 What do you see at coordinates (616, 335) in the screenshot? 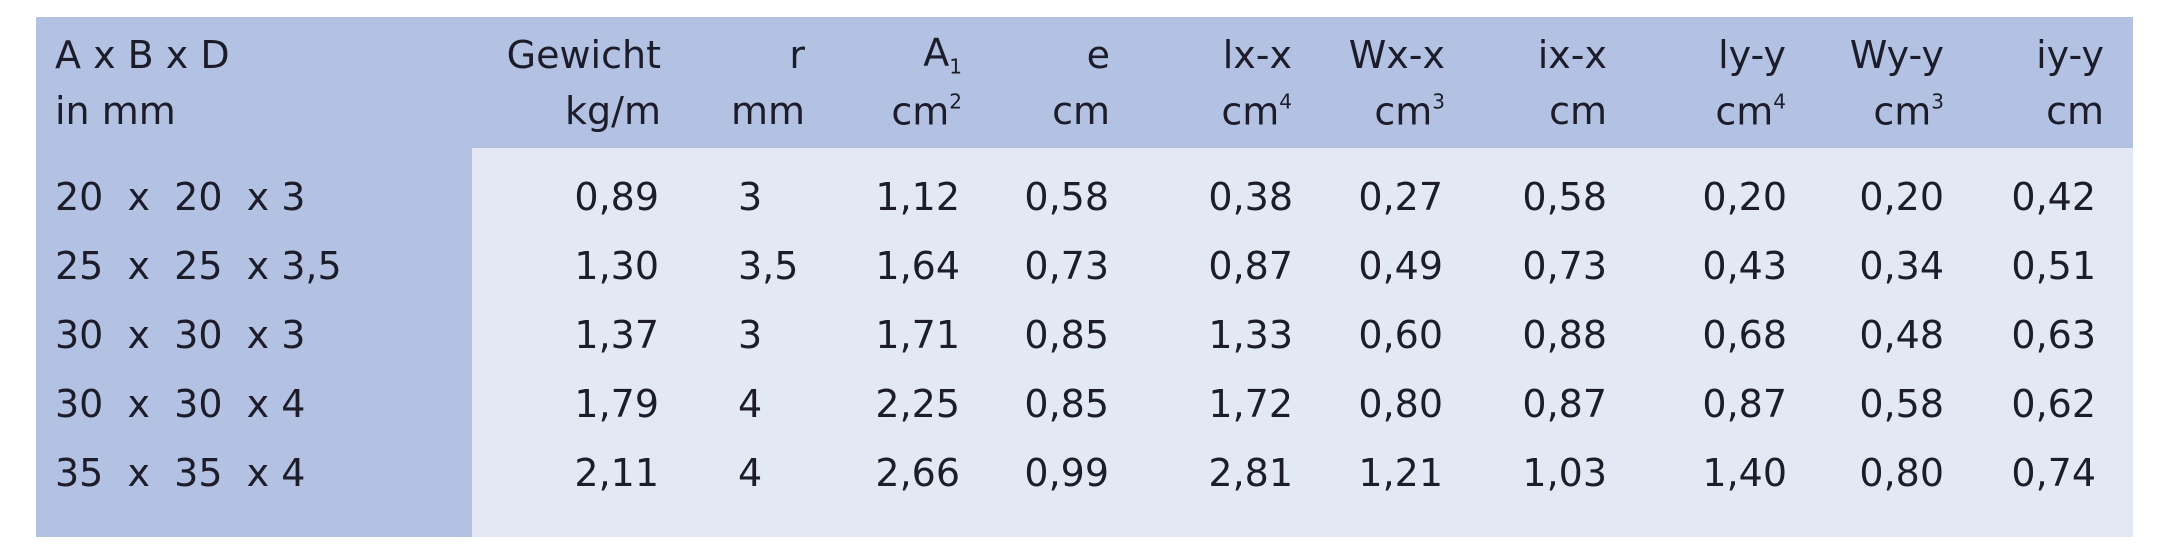
I see `value-cell: 1,37` at bounding box center [616, 335].